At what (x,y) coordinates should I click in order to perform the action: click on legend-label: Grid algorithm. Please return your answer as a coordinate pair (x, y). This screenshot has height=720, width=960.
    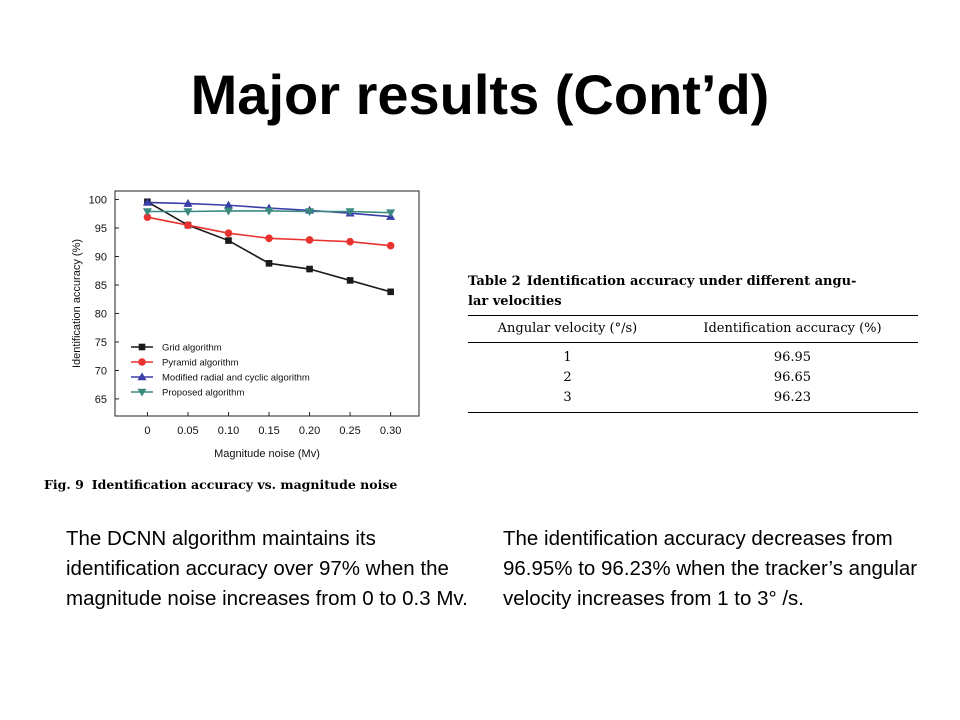
    Looking at the image, I should click on (192, 348).